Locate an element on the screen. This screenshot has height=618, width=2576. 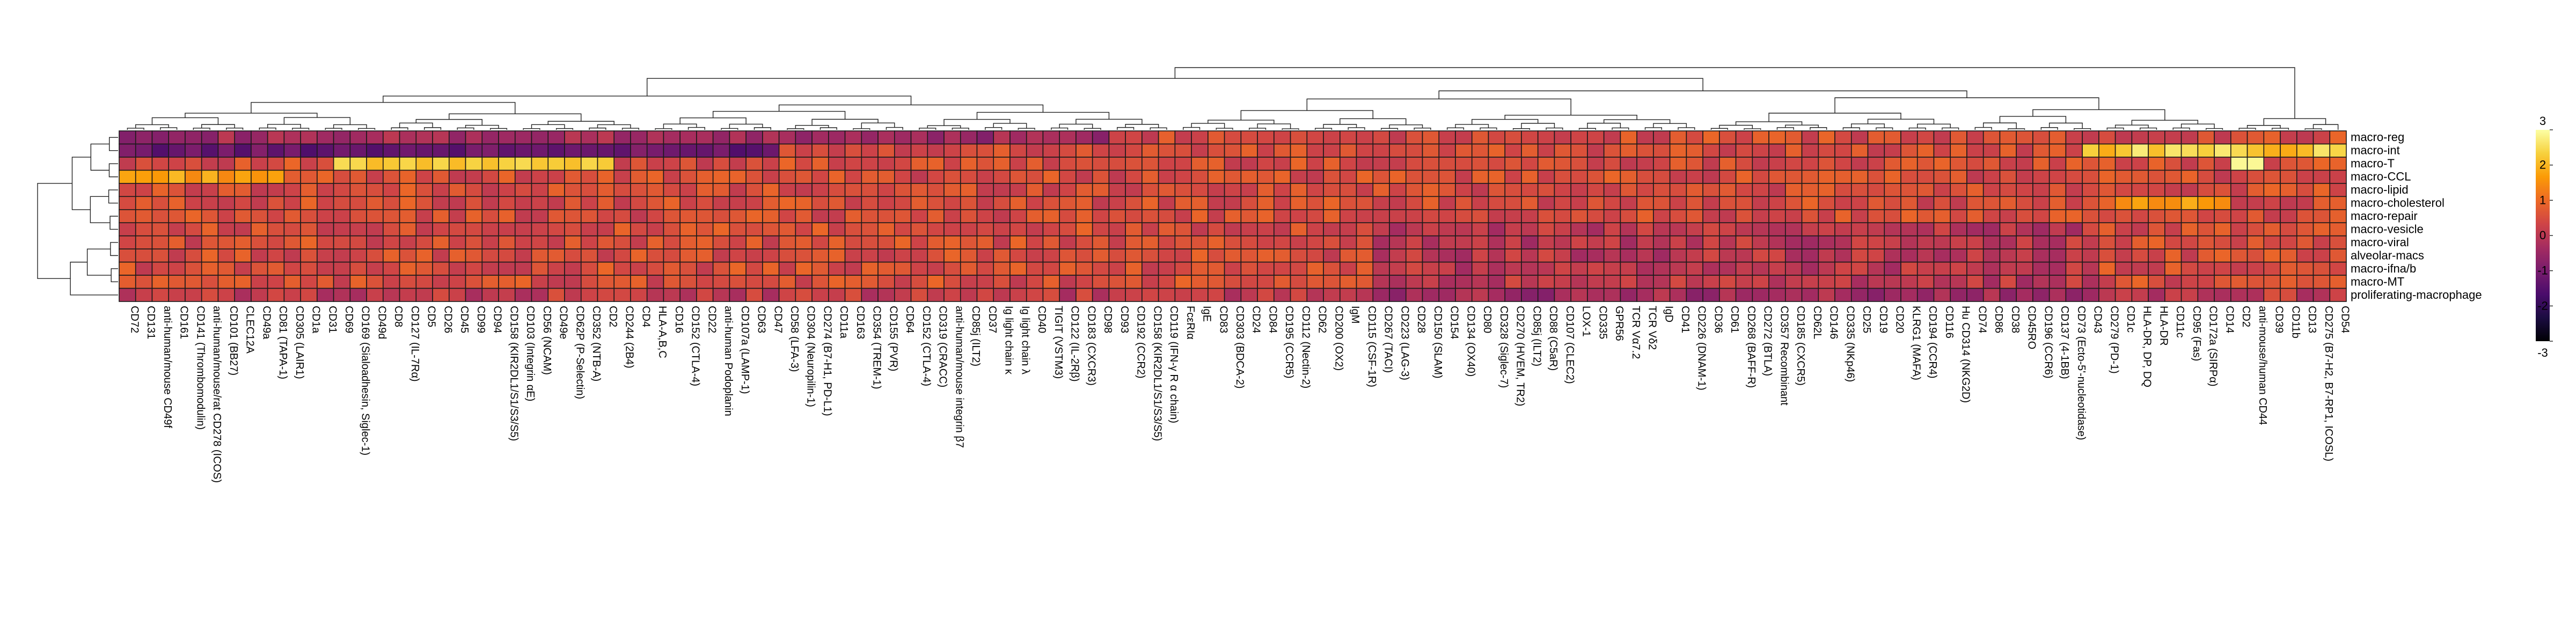
column-label: FcεRIα is located at coordinates (1190, 323).